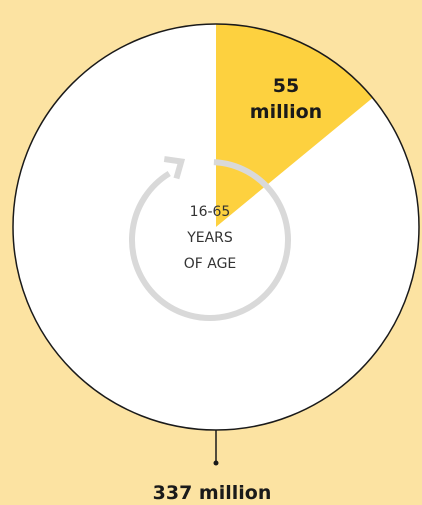 Image resolution: width=422 pixels, height=505 pixels. Describe the element at coordinates (210, 264) in the screenshot. I see `center-label-line-3: OF AGE` at that location.